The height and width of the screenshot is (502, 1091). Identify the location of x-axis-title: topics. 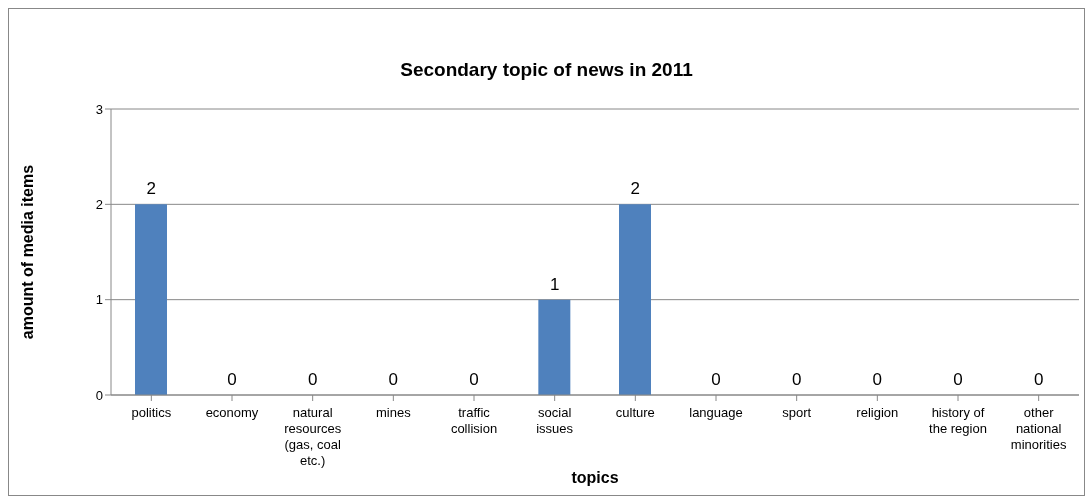
(595, 477).